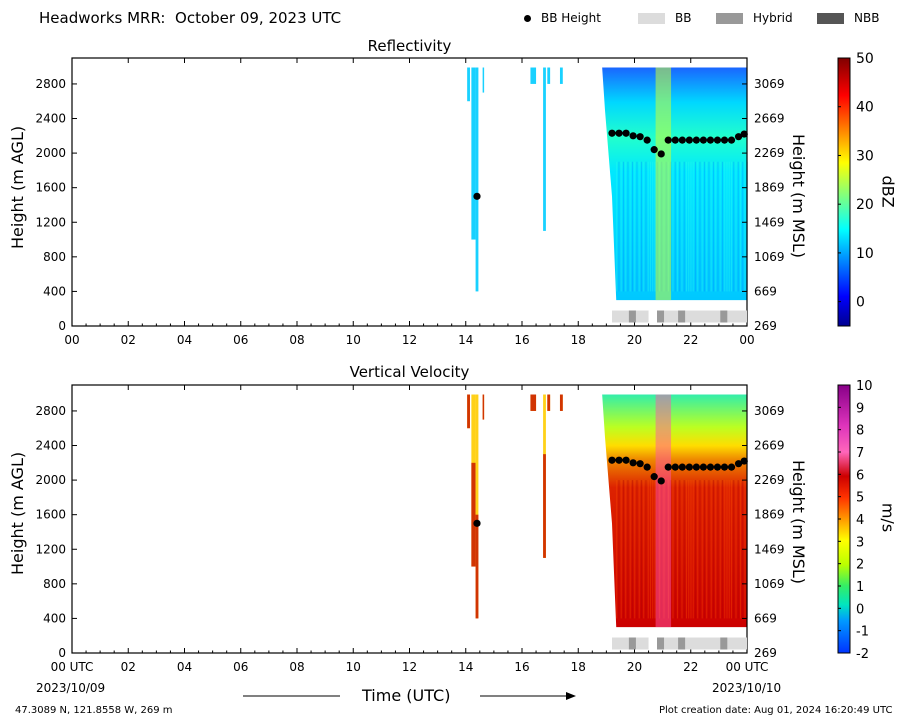 The image size is (900, 725). Describe the element at coordinates (865, 59) in the screenshot. I see `colorbar-tick-label: 50` at that location.